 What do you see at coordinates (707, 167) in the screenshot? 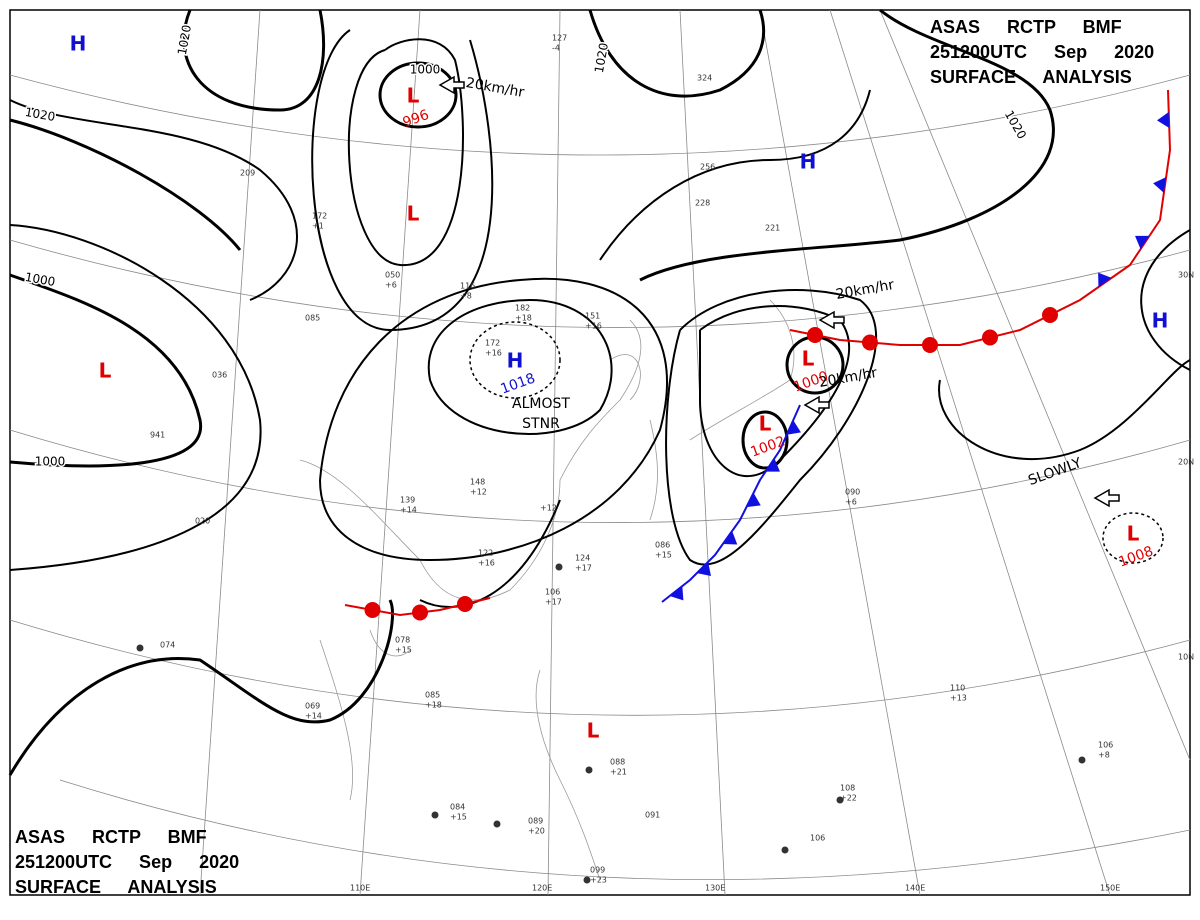
I see `station-value: 256` at bounding box center [707, 167].